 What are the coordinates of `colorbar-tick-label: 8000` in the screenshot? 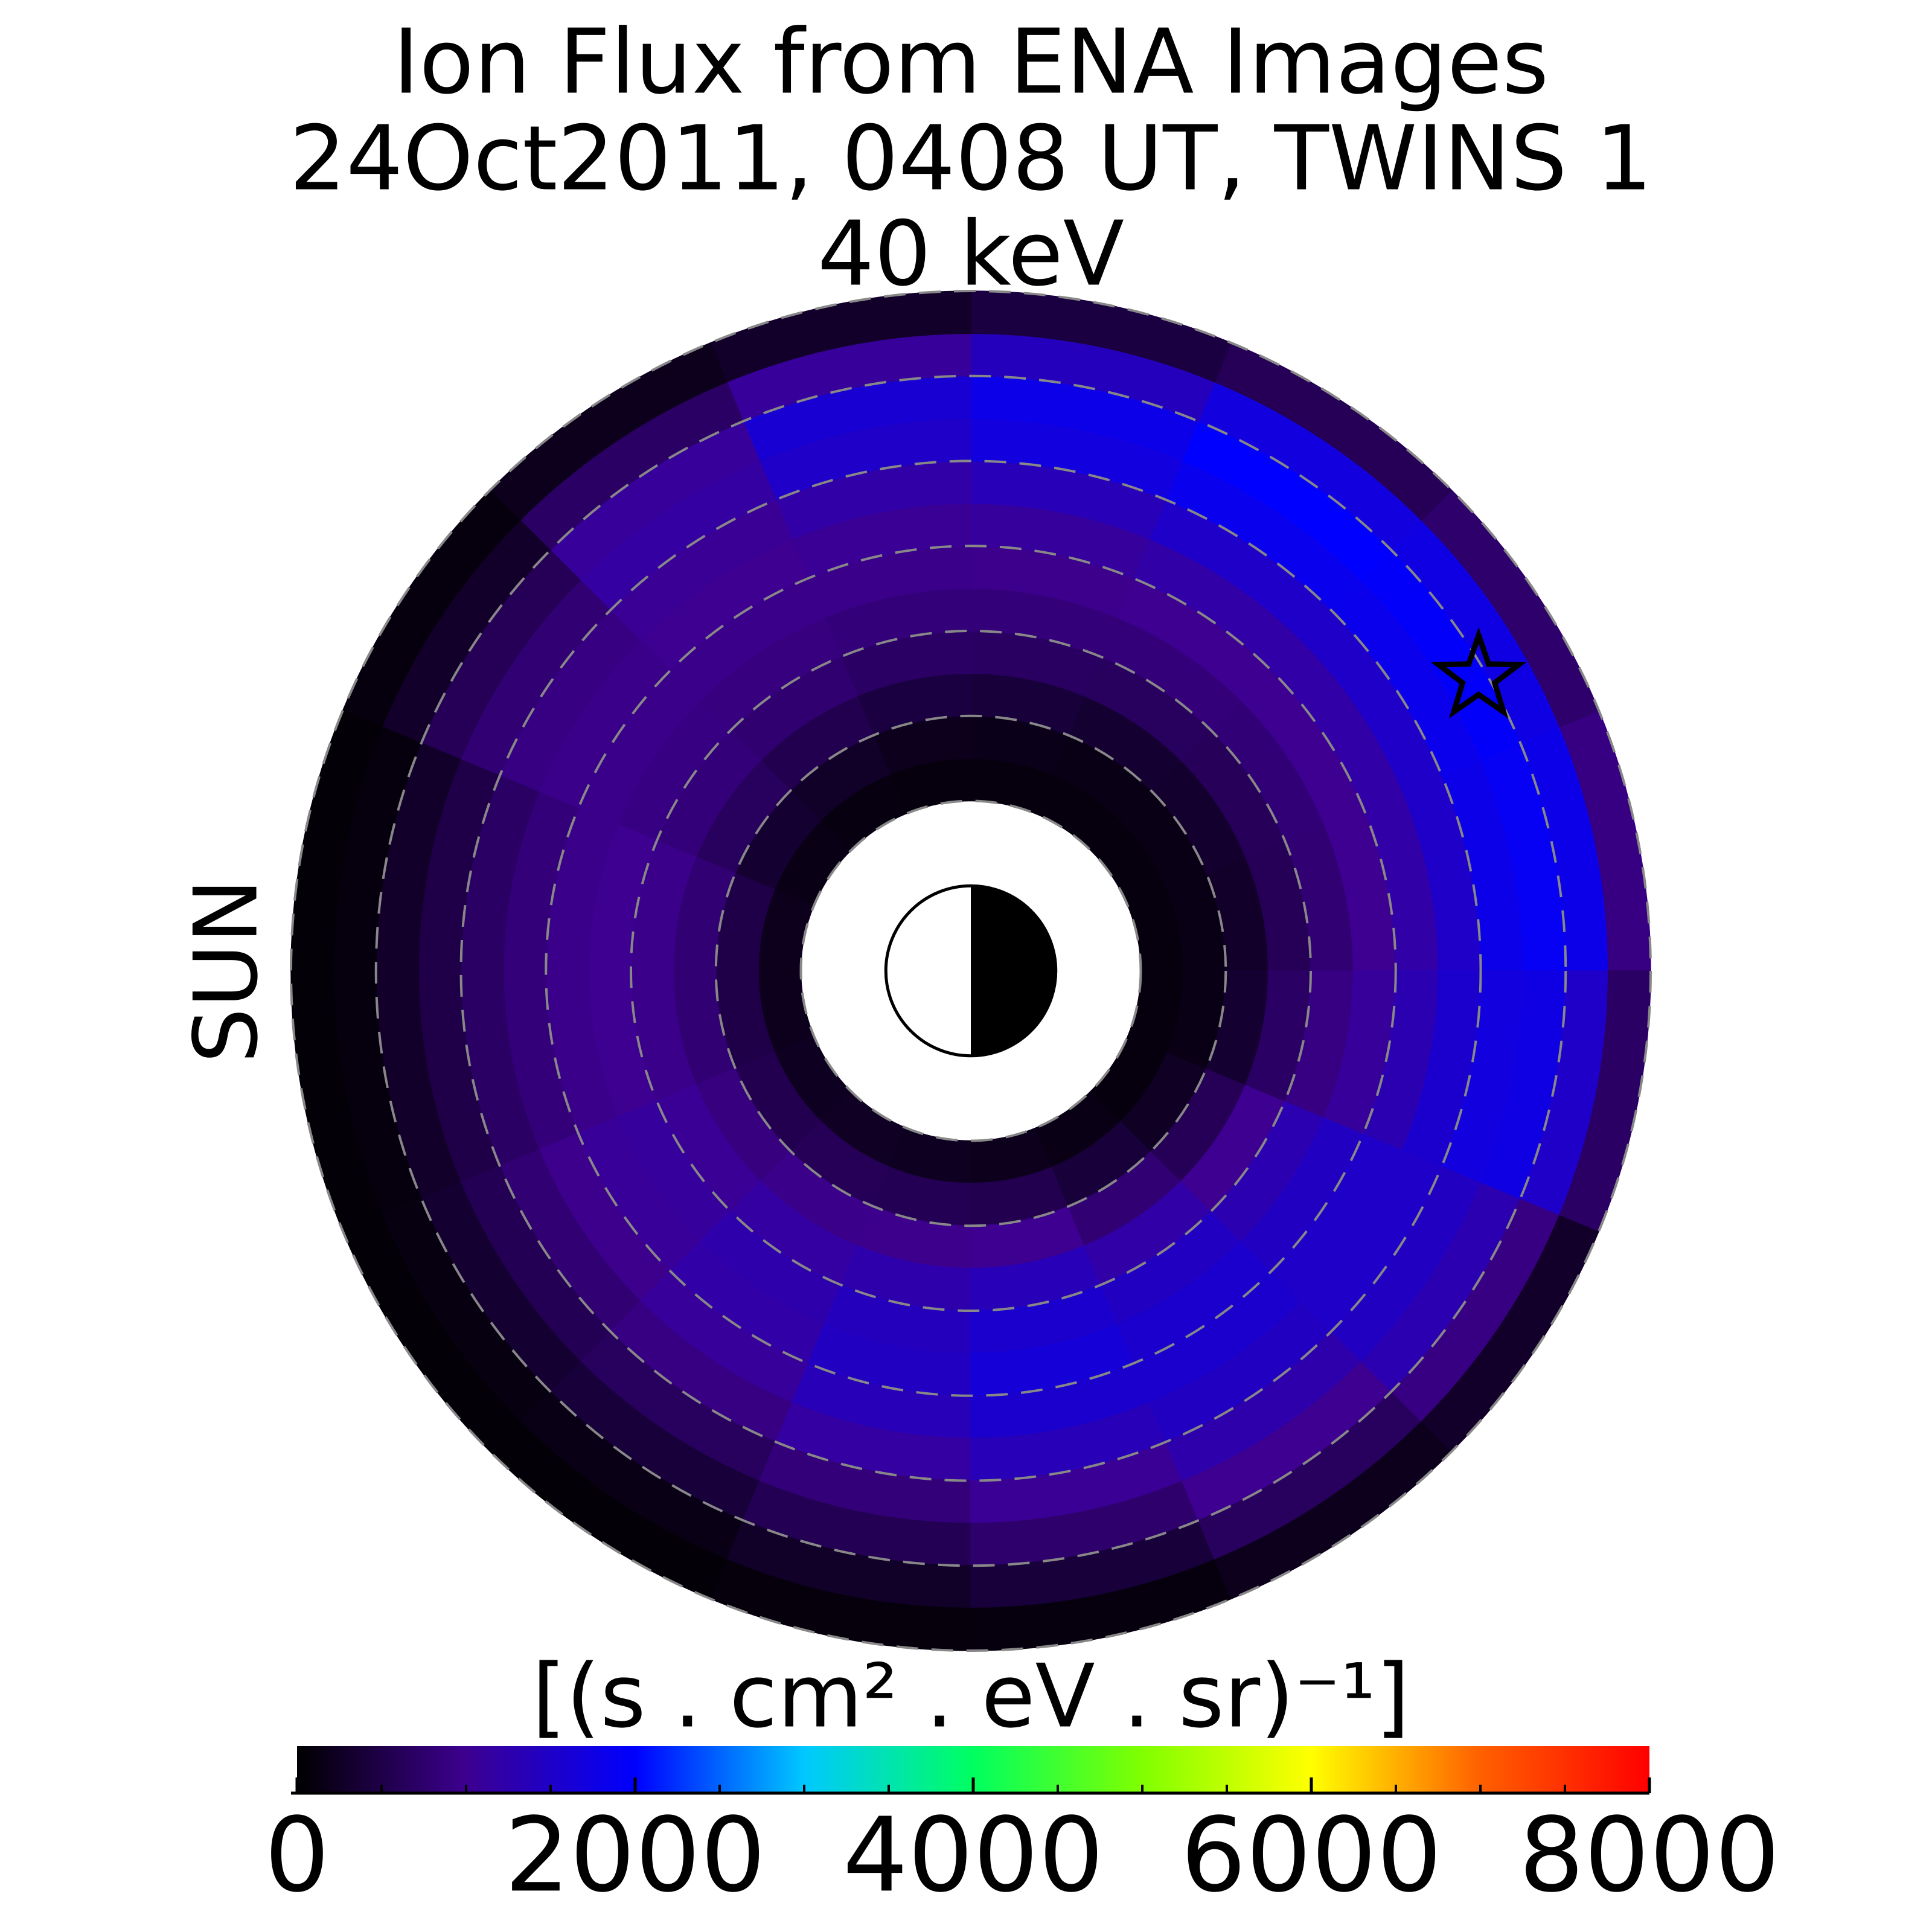 It's located at (1650, 1855).